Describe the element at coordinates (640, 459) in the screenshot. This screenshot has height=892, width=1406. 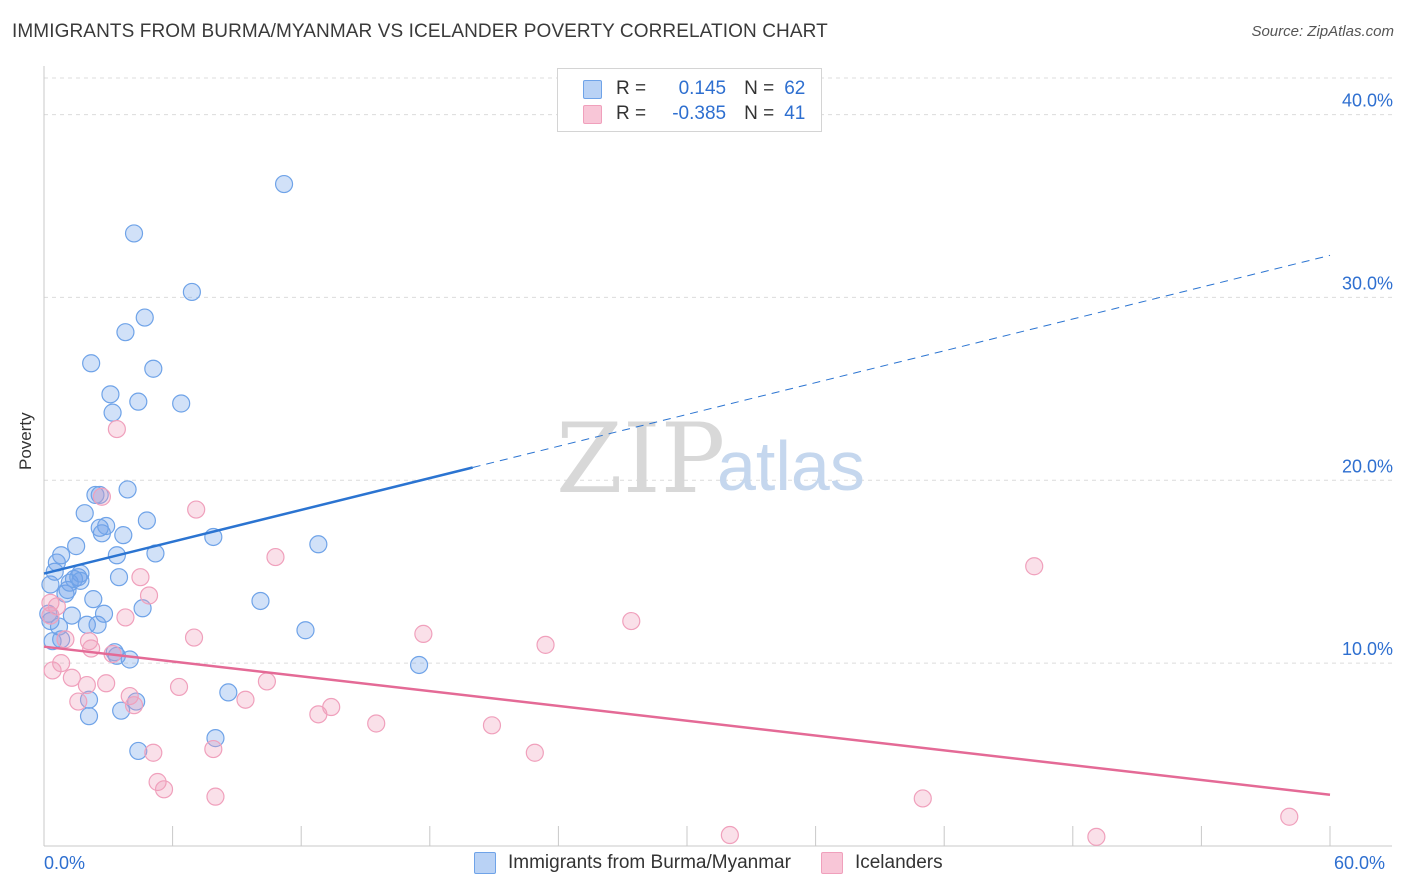
I see `watermark-zip: ZIP` at that location.